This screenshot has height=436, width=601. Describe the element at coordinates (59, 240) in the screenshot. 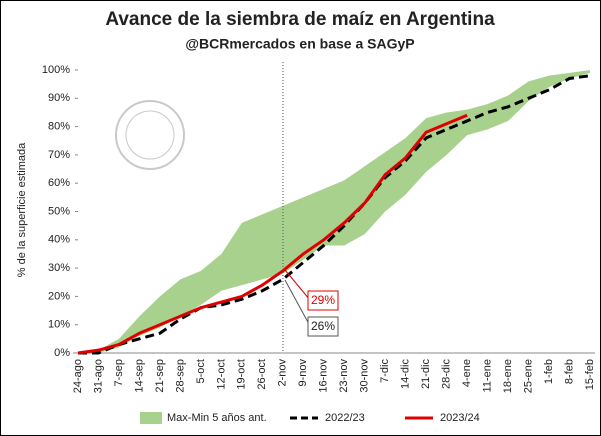

I see `y-tick-label: 40%` at that location.